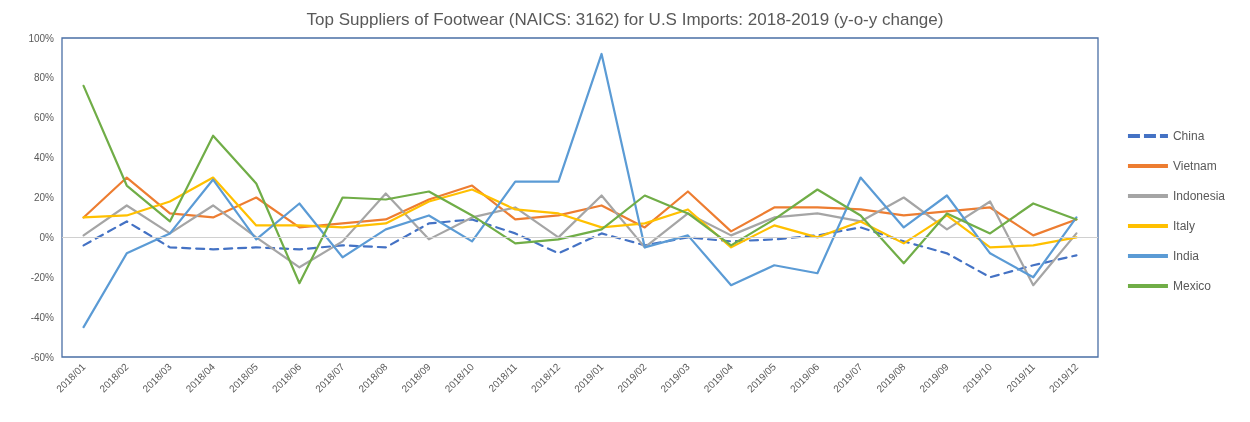 This screenshot has width=1250, height=422. What do you see at coordinates (1194, 166) in the screenshot?
I see `legend-label: Vietnam` at bounding box center [1194, 166].